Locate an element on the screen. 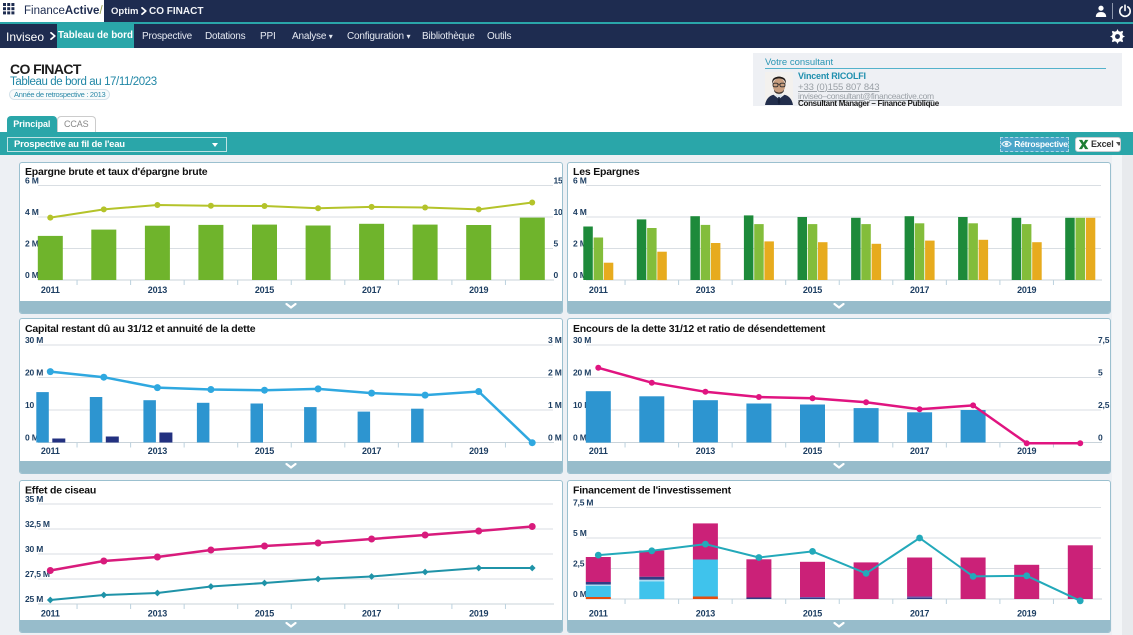  svg-text: 7,5 is located at coordinates (1104, 340).